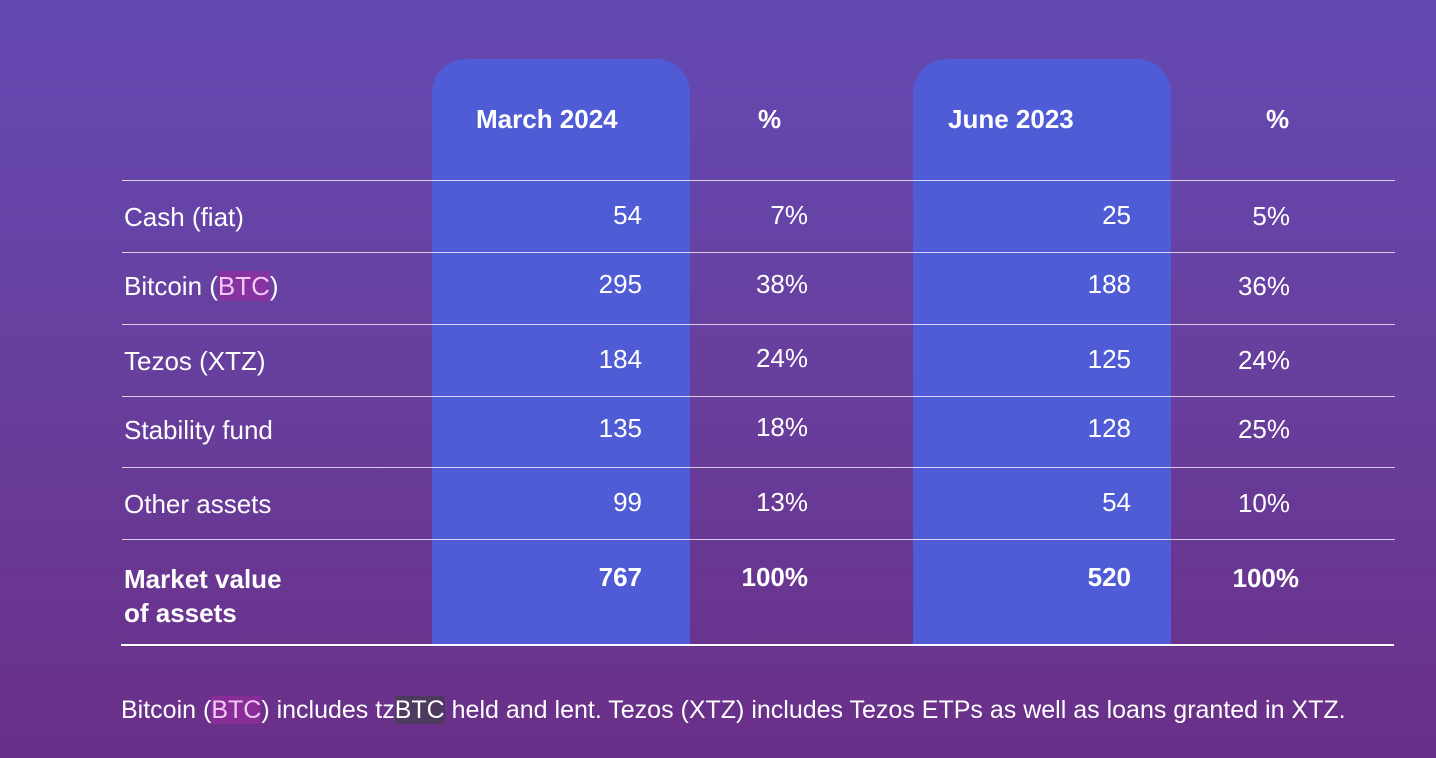 The image size is (1436, 758). What do you see at coordinates (419, 710) in the screenshot?
I see `tzbtc-highlight: BTC` at bounding box center [419, 710].